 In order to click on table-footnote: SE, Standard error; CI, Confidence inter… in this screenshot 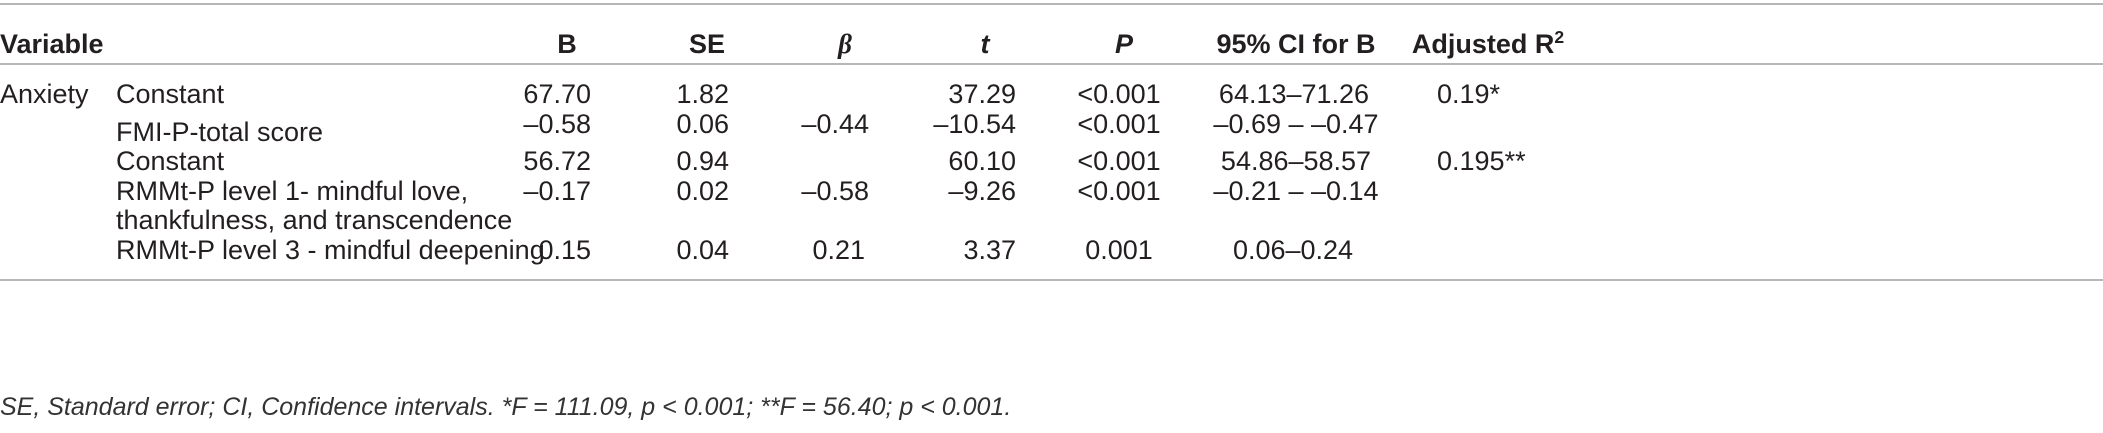, I will do `click(506, 407)`.